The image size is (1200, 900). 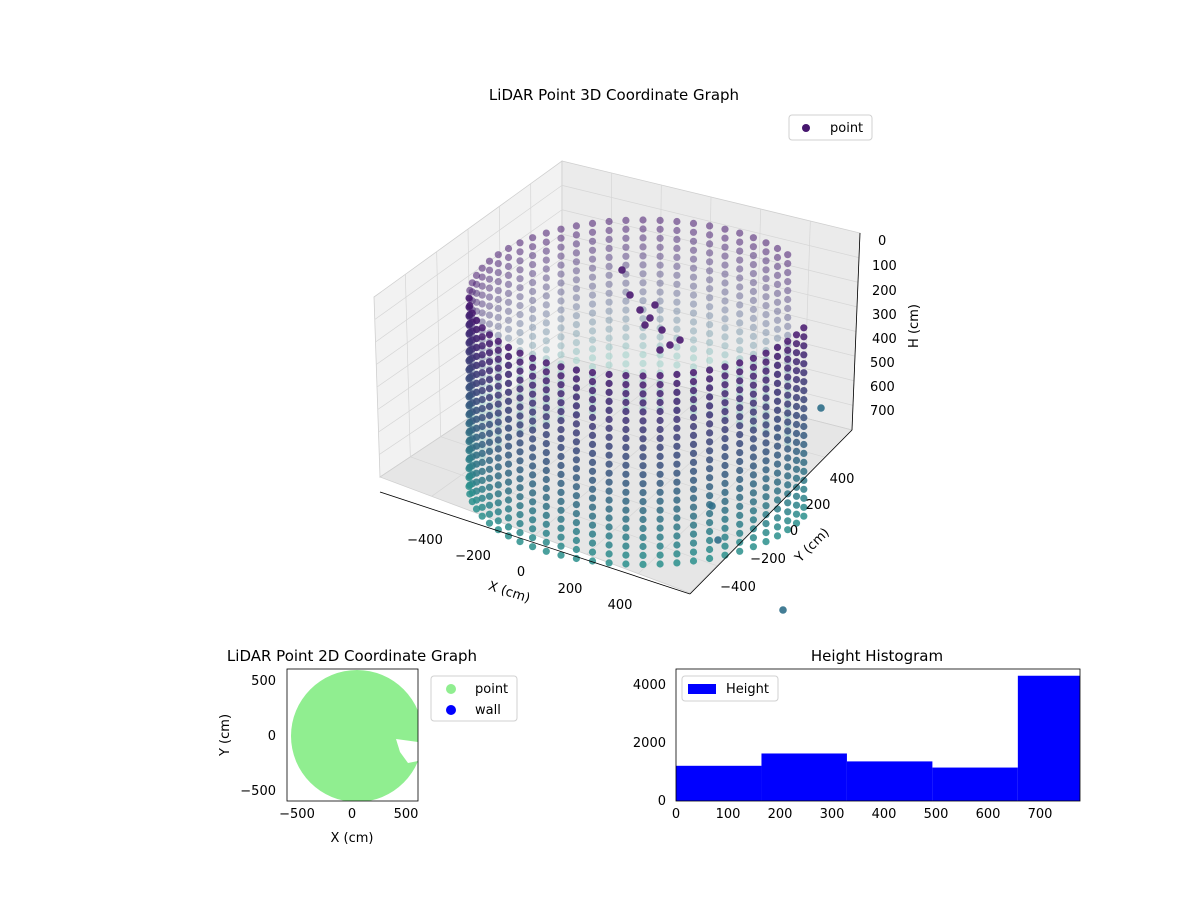 What do you see at coordinates (882, 241) in the screenshot?
I see `z-tick-label: 0` at bounding box center [882, 241].